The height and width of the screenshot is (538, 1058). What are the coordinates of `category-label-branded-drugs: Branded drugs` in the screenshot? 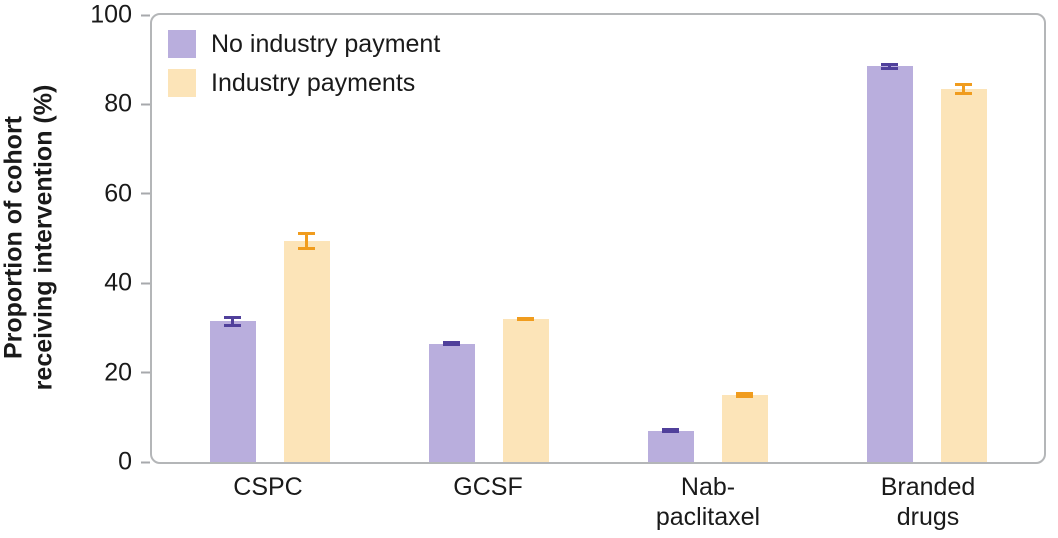 It's located at (928, 502).